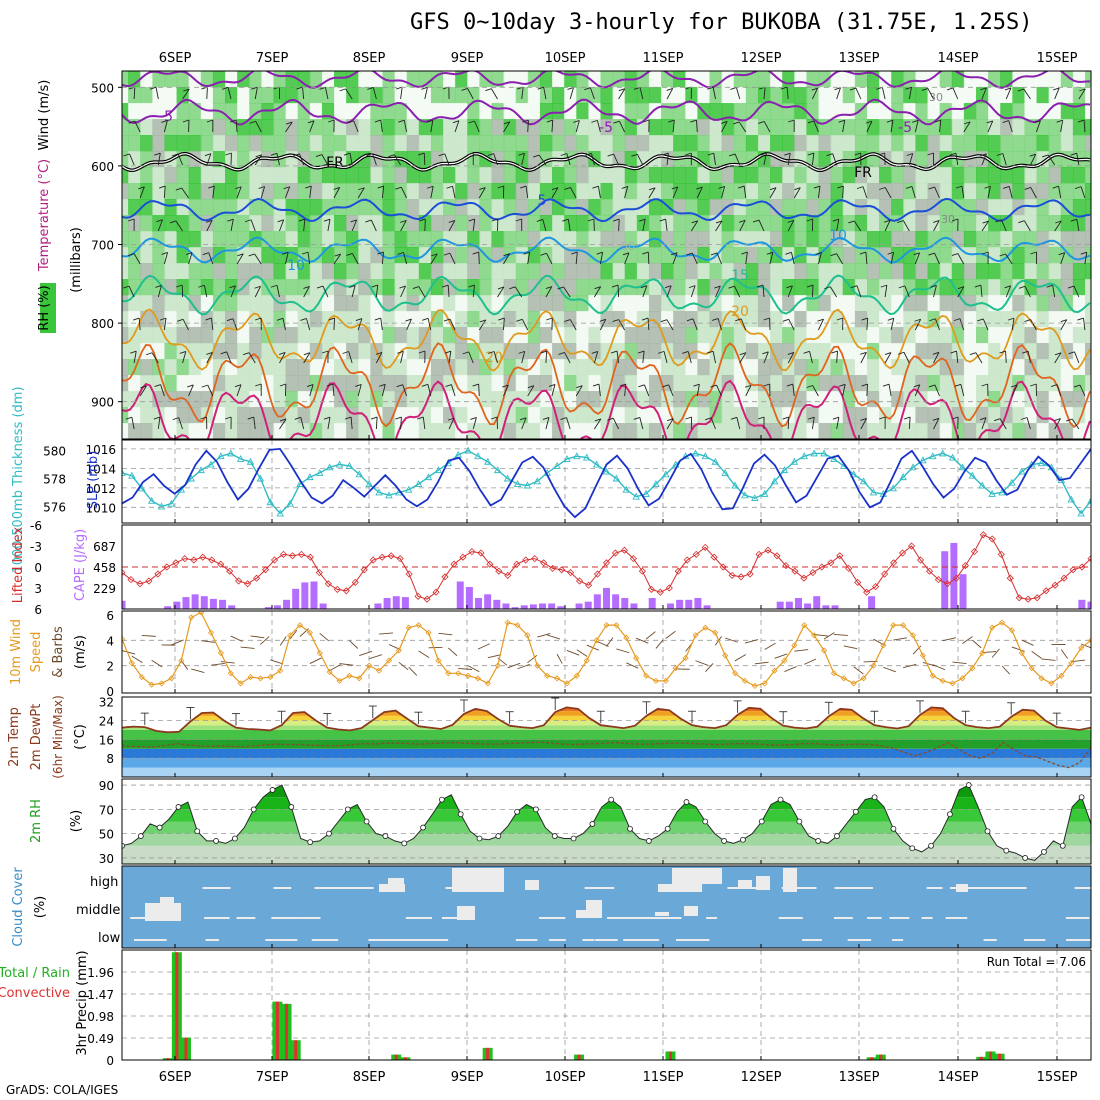 This screenshot has width=1100, height=1100. Describe the element at coordinates (524, 607) in the screenshot. I see `cape-bar` at that location.